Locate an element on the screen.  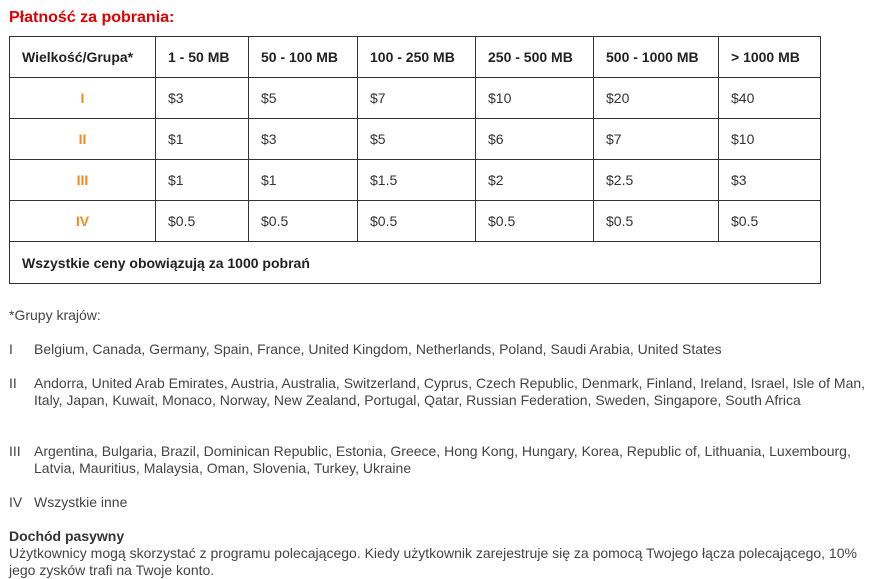
column-header: Wielkość/Grupa* is located at coordinates (82, 57).